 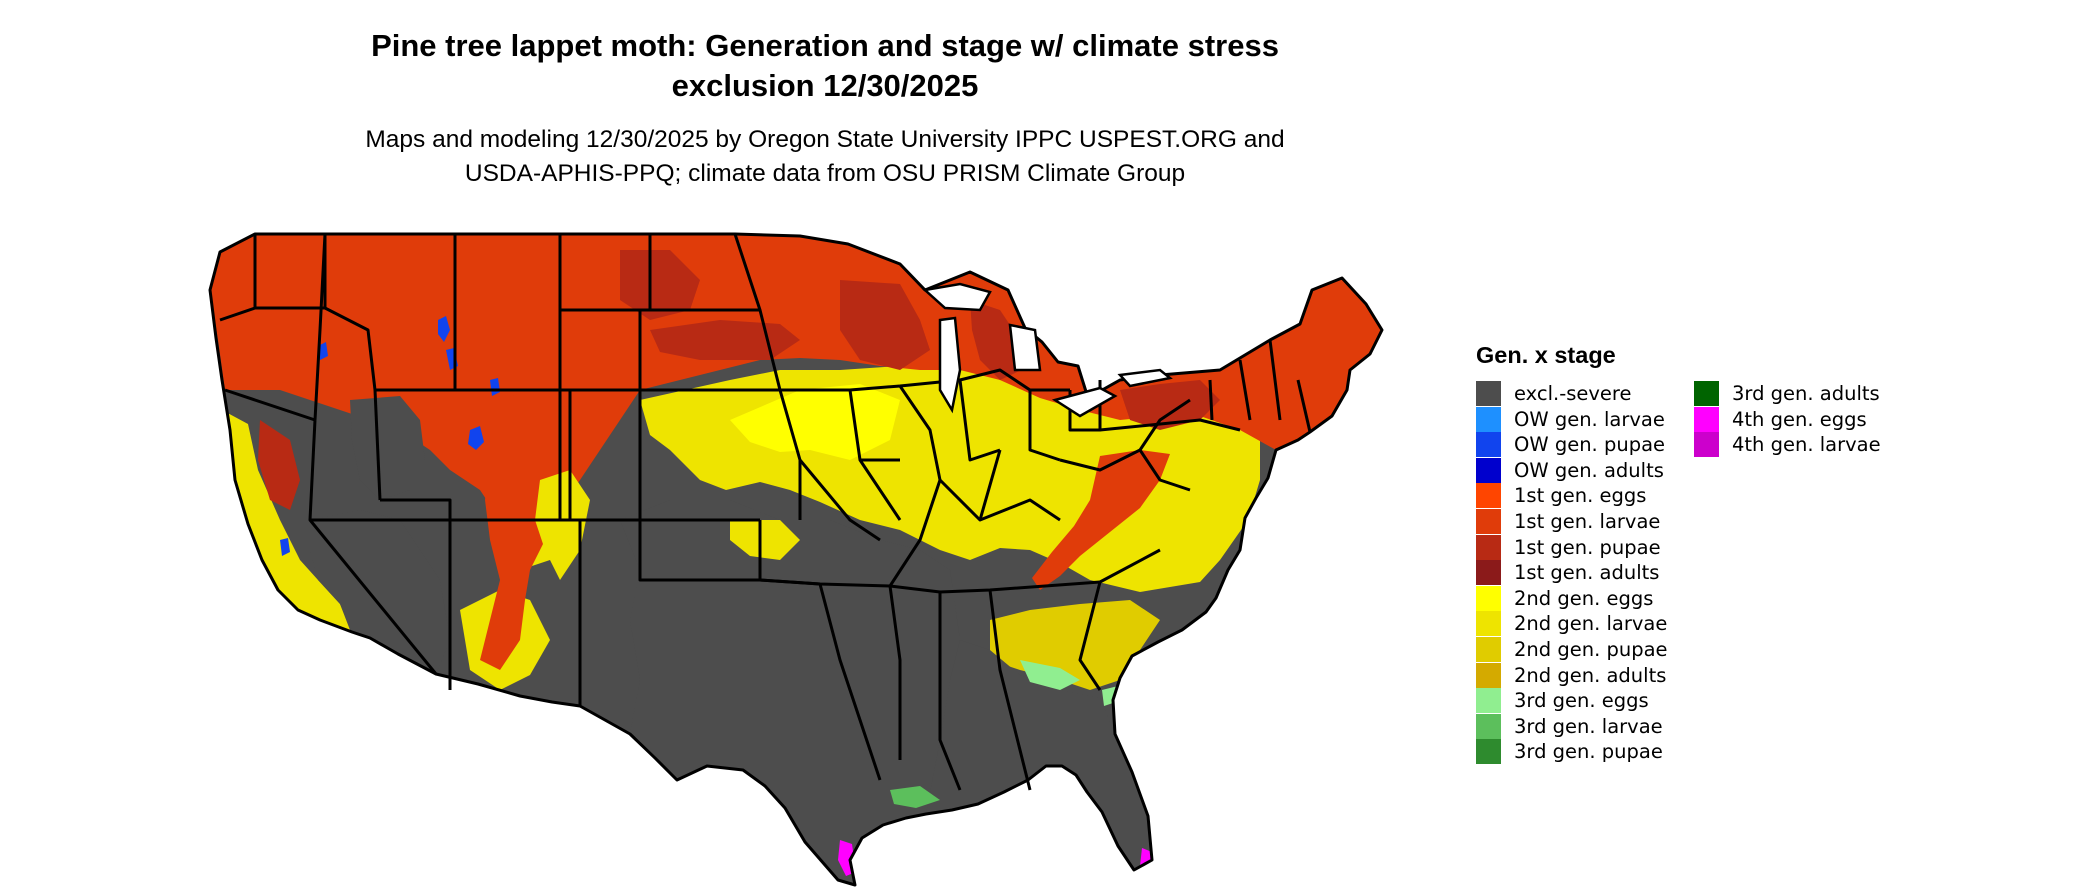 I want to click on legend-label: 1st gen. larvae, so click(x=1587, y=521).